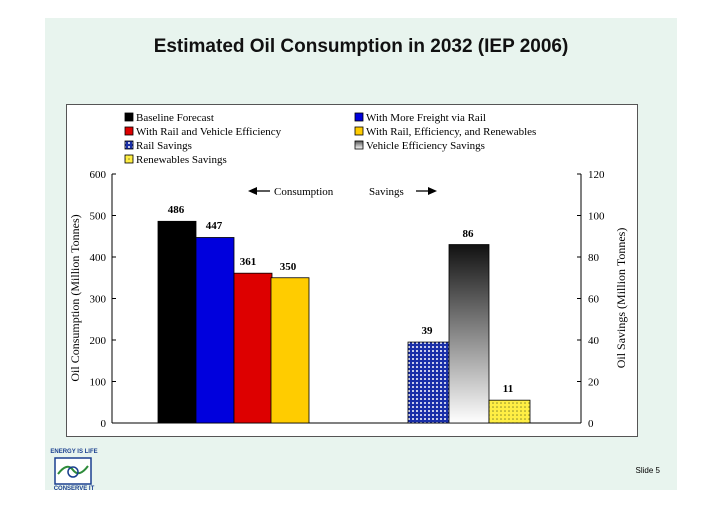 The image size is (728, 514). What do you see at coordinates (596, 175) in the screenshot?
I see `right-tick-label: 120` at bounding box center [596, 175].